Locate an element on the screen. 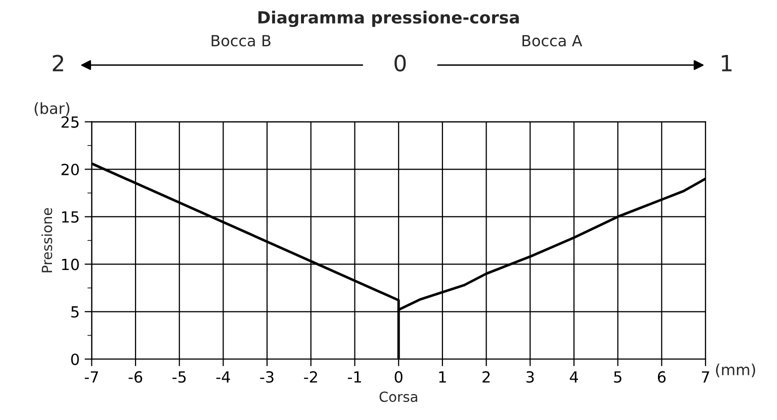  text: Bocca B is located at coordinates (241, 40).